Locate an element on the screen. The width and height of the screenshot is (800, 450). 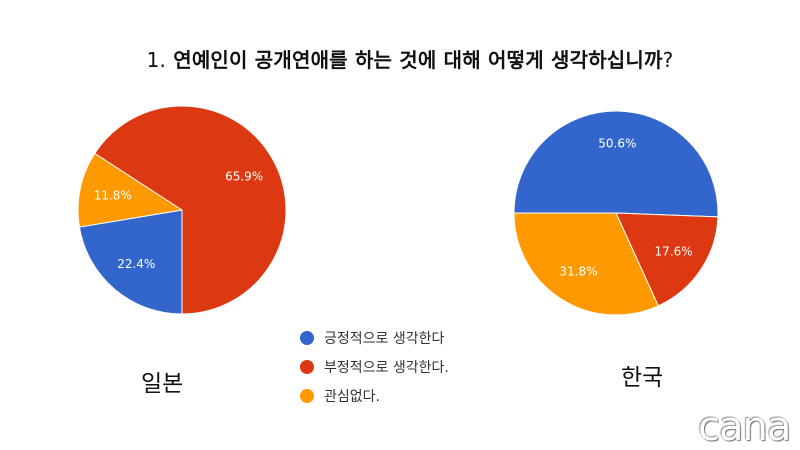
legend: 긍정적으로 생각한다 부정적으로 생각한다. 관심없다. is located at coordinates (374, 366).